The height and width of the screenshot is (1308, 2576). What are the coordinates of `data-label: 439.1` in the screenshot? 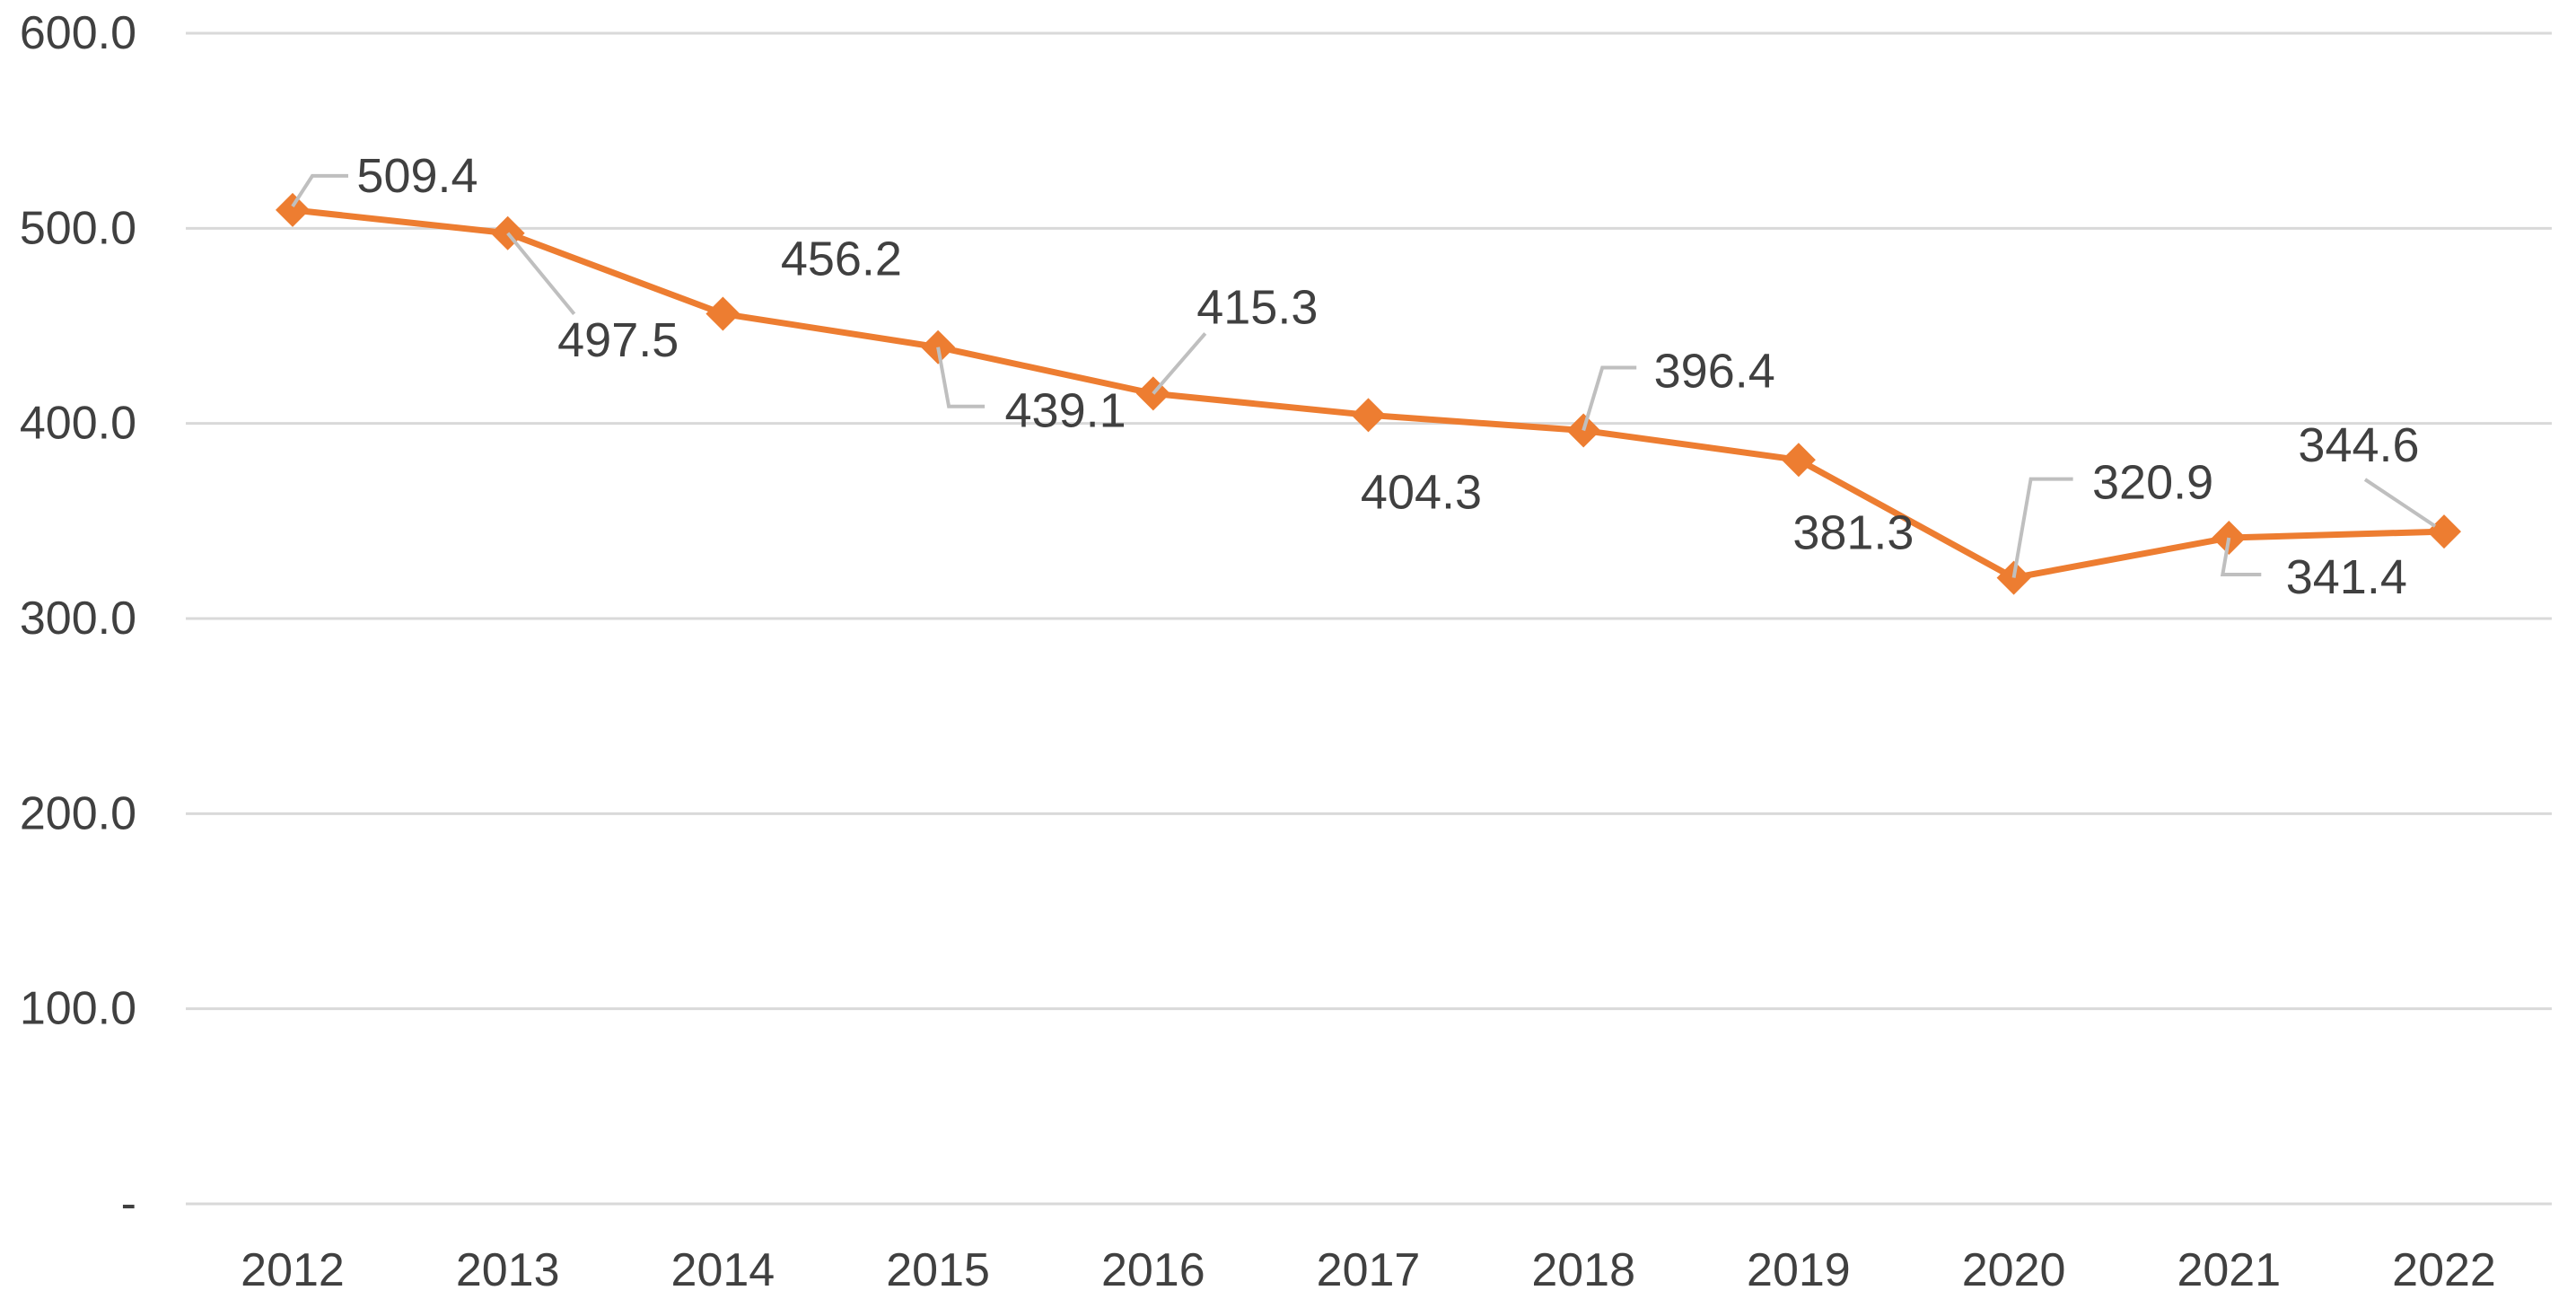 It's located at (1065, 411).